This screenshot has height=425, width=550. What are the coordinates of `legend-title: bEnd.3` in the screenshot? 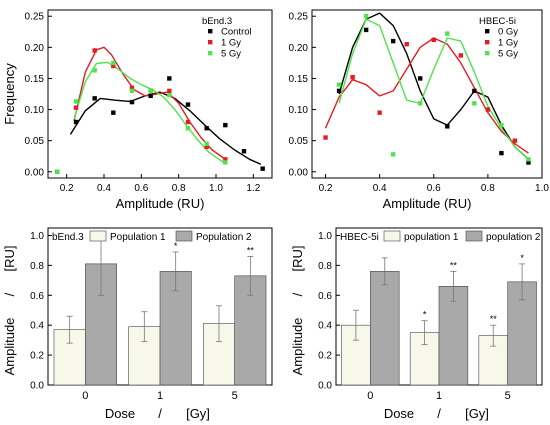 It's located at (68, 237).